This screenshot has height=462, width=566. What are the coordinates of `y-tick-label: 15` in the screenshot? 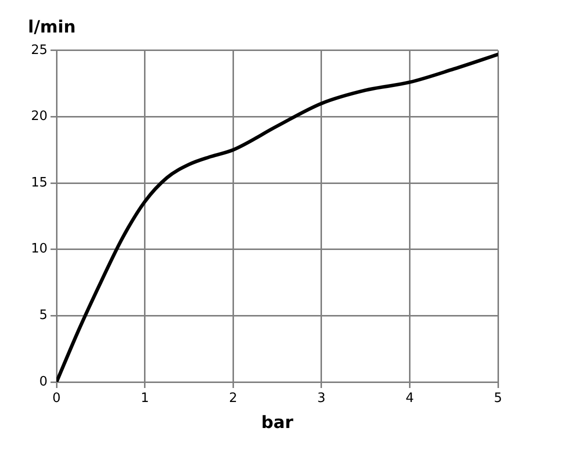 It's located at (39, 182).